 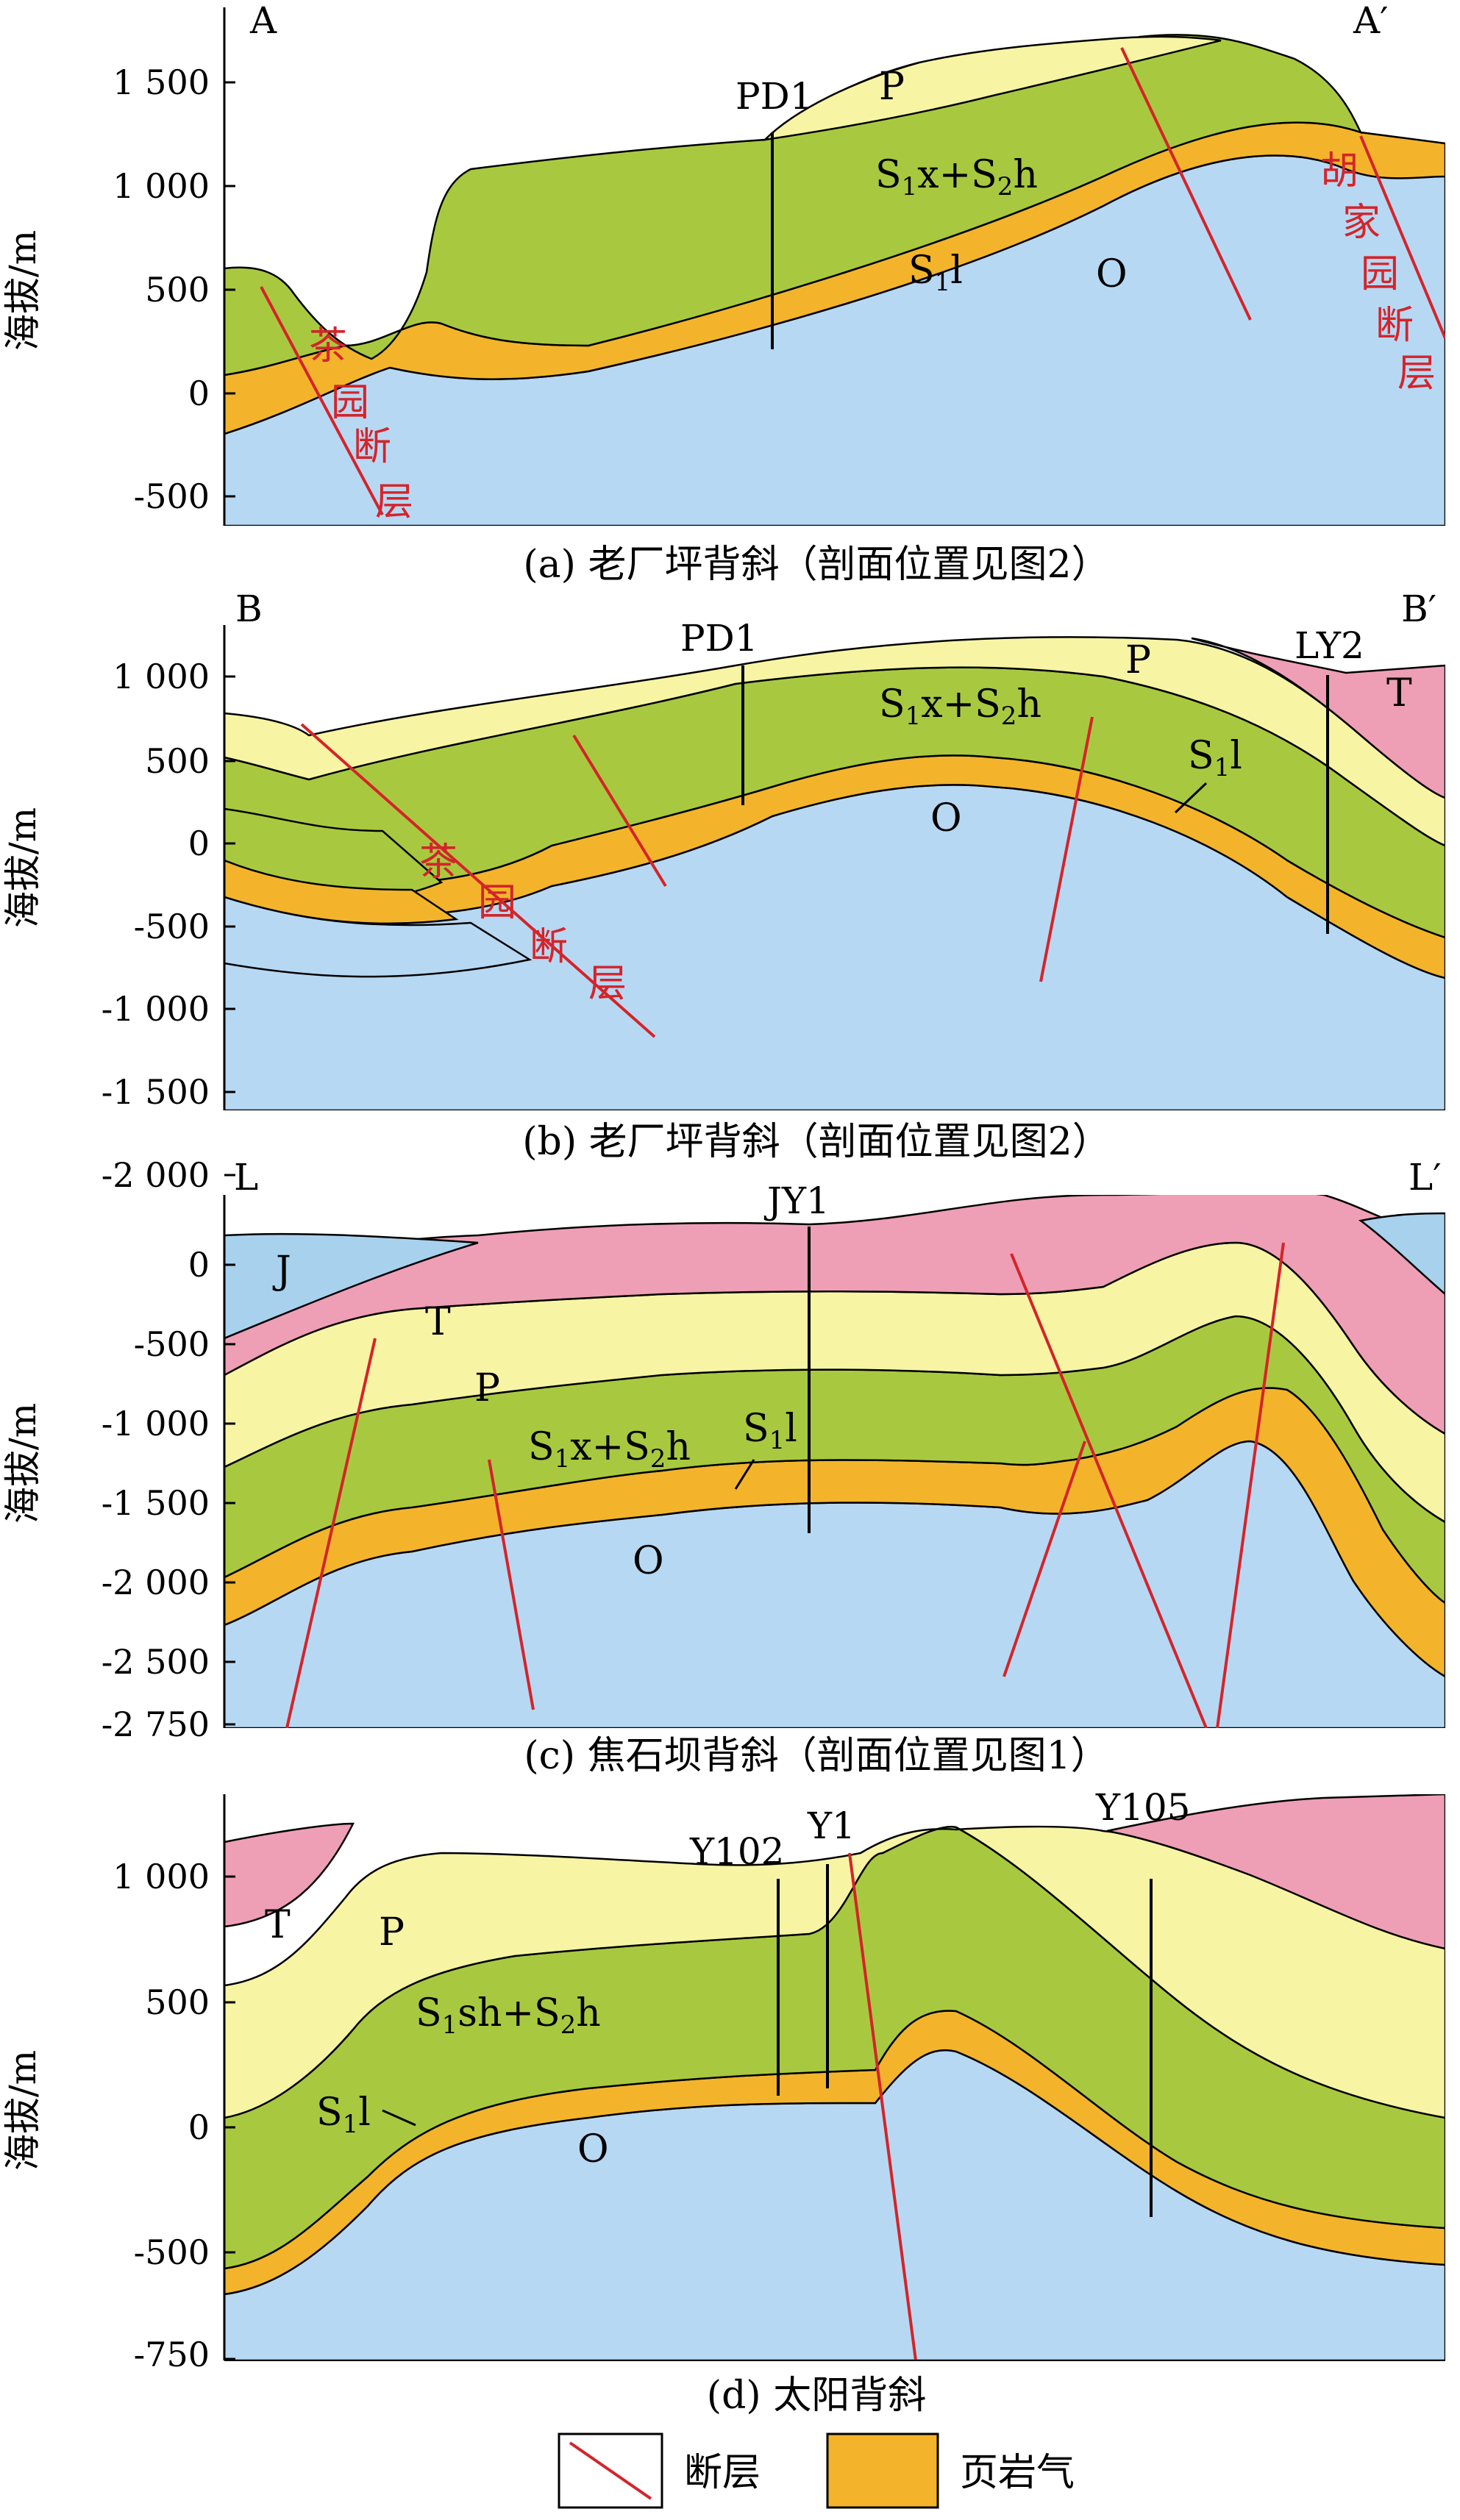 What do you see at coordinates (1275, 1872) in the screenshot?
I see `layer-T-right` at bounding box center [1275, 1872].